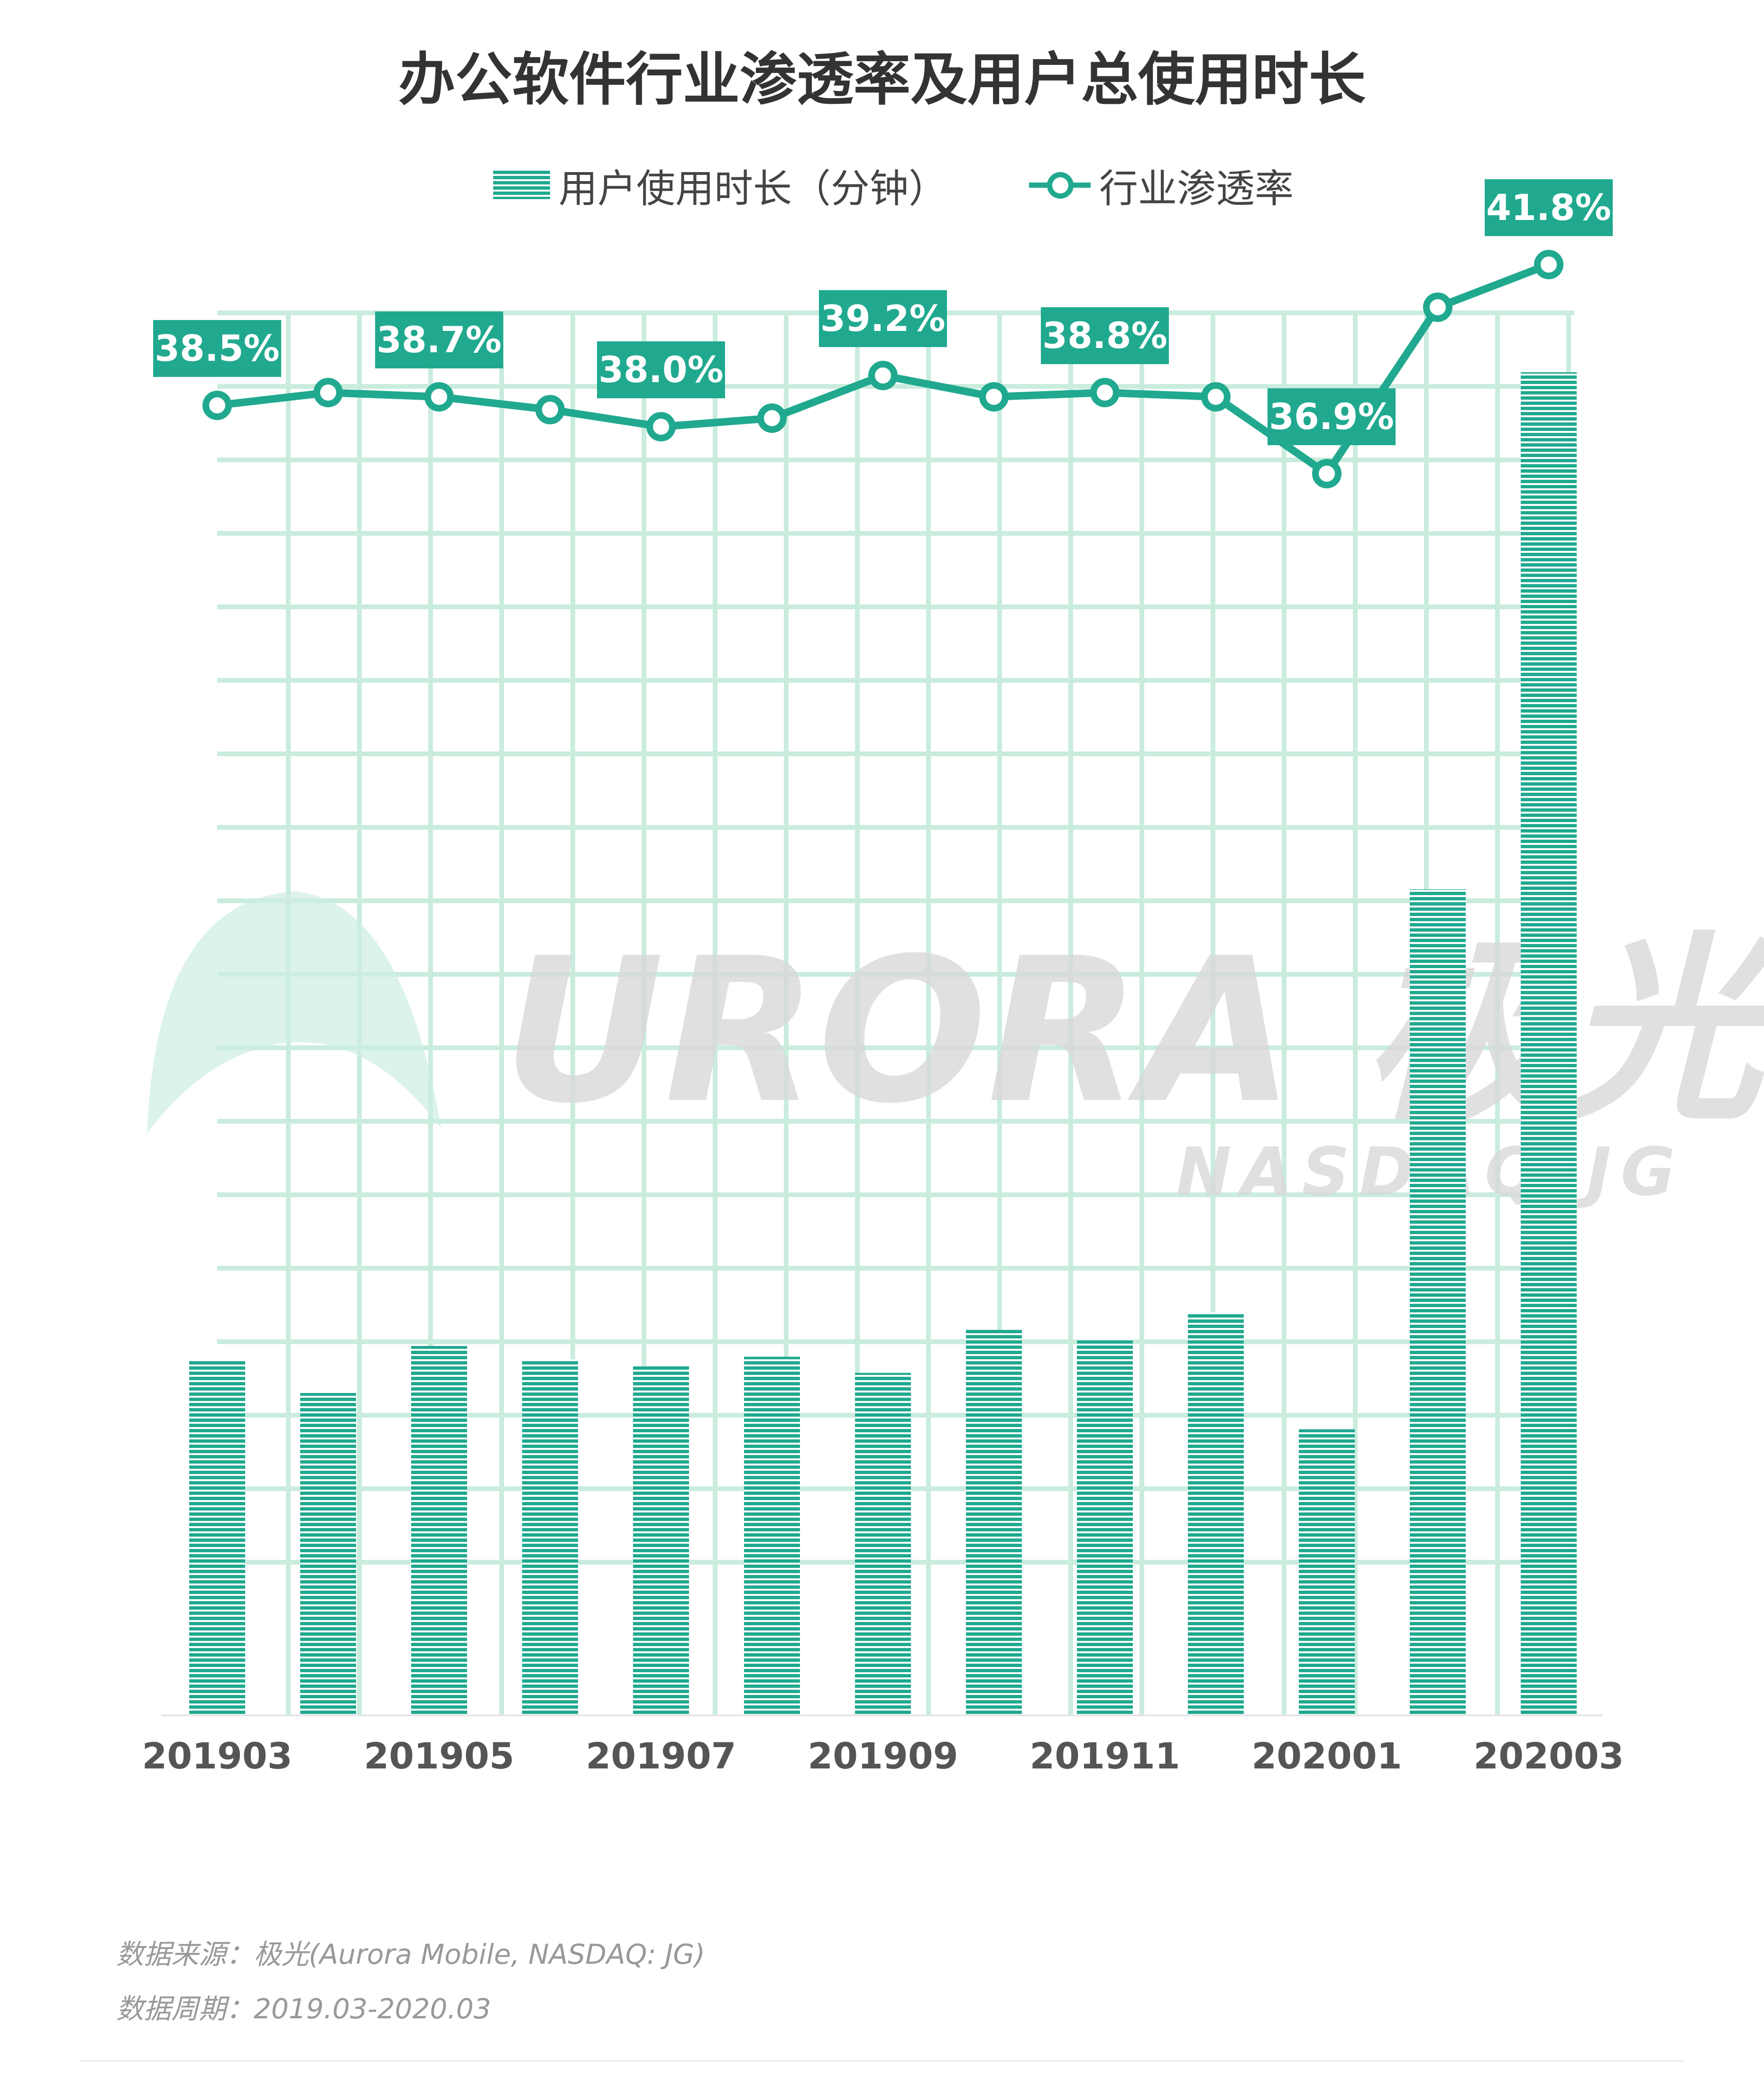  I want to click on x-tick-201903: 201903, so click(217, 1756).